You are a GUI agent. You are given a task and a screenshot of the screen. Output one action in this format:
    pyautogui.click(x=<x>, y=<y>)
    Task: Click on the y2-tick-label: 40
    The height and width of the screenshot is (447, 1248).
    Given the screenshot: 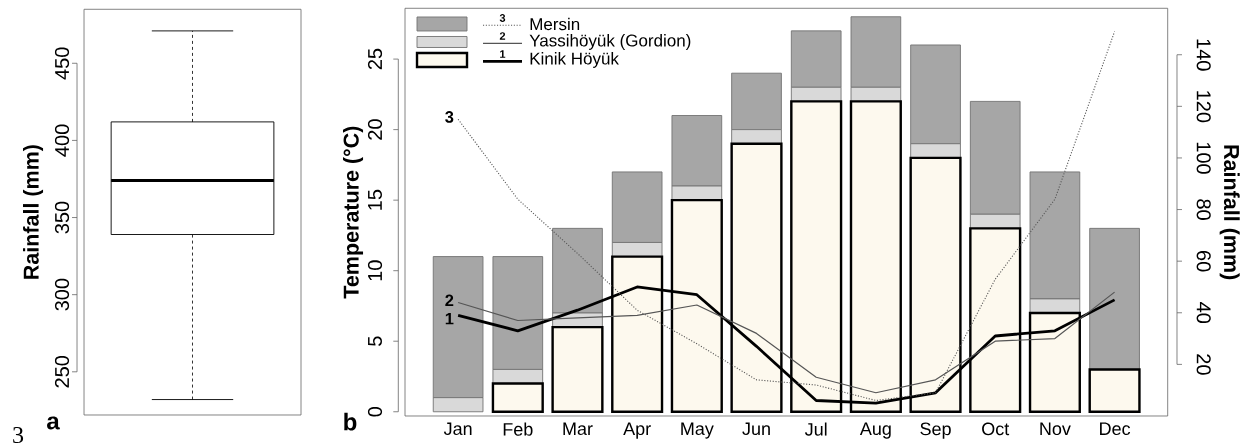 What is the action you would take?
    pyautogui.click(x=1203, y=313)
    